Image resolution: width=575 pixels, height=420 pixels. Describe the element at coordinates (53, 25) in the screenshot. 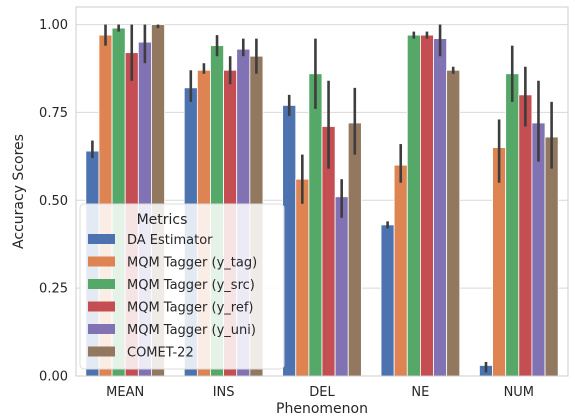

I see `y-tick-label: 1.00` at that location.